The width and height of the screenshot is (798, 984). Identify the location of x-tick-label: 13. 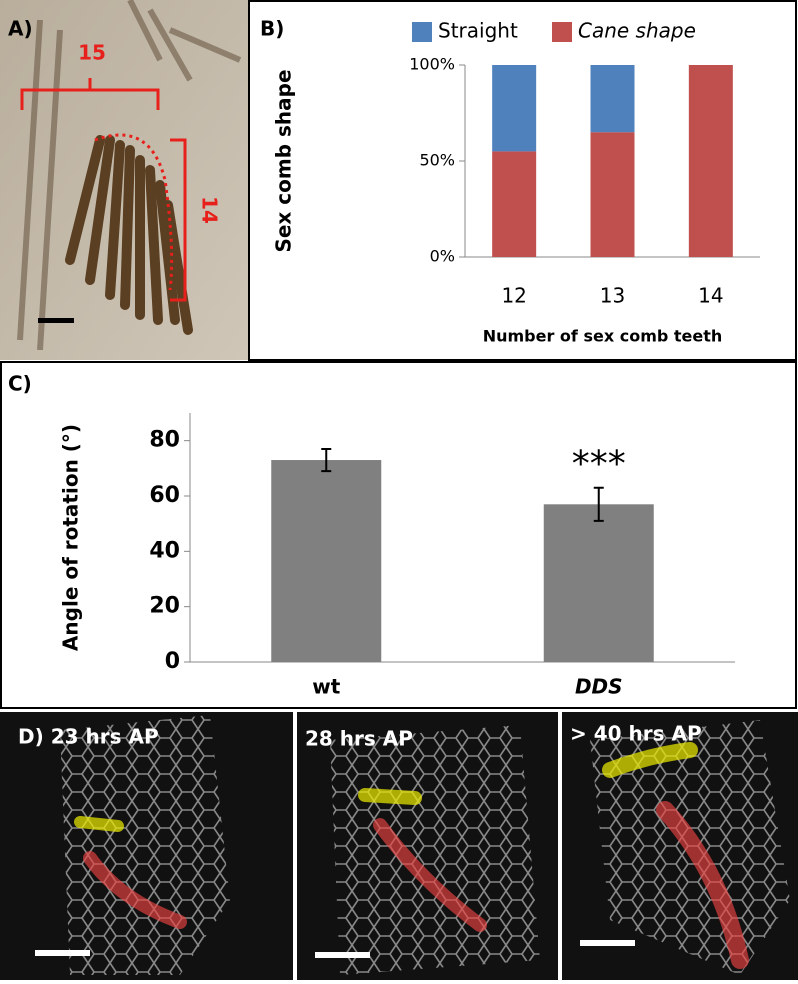
(612, 296).